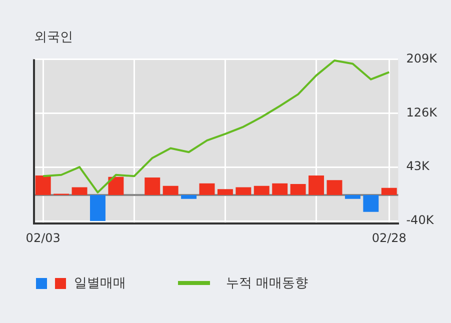 The height and width of the screenshot is (323, 451). I want to click on x-tick-label: 02/28, so click(389, 237).